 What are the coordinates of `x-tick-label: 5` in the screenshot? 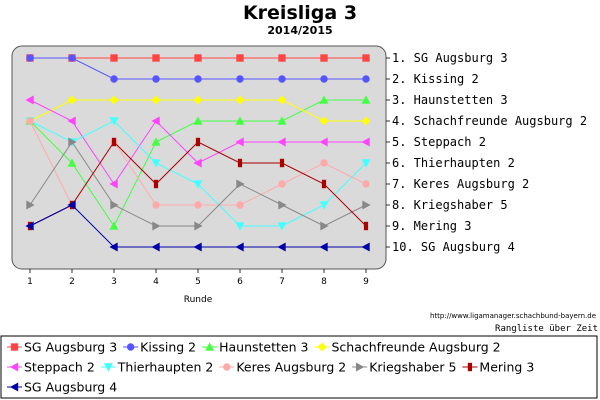 It's located at (198, 282).